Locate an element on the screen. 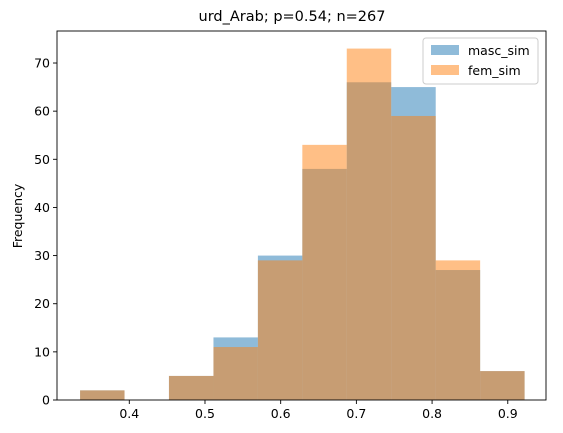 The image size is (563, 433). y-tick-label: 50 is located at coordinates (42, 159).